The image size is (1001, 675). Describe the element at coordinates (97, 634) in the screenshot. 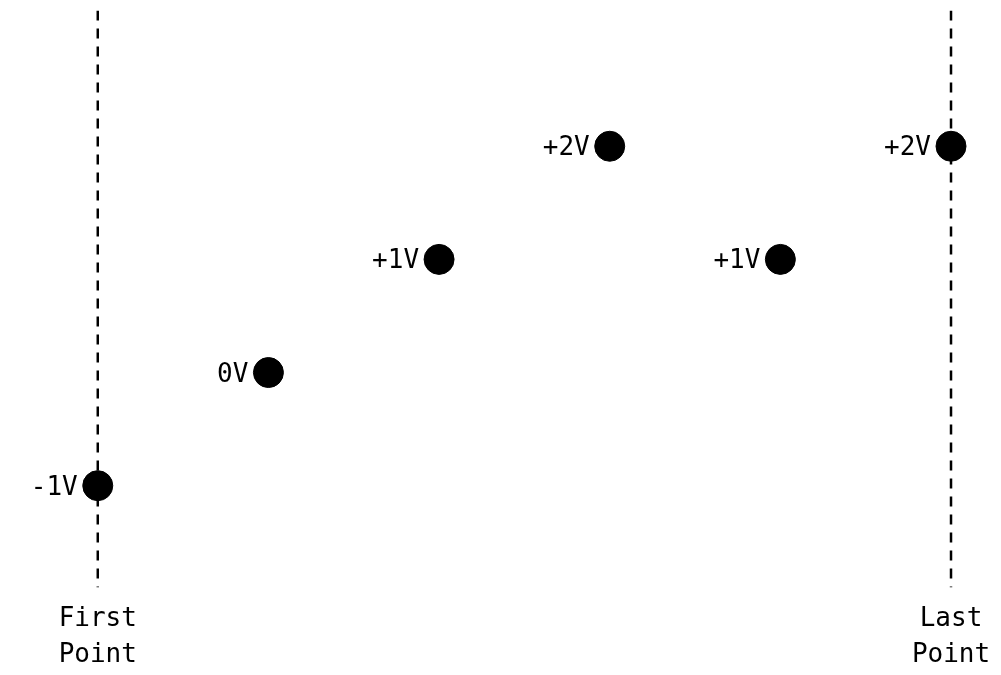

I see `x-tick-label: First Point` at that location.